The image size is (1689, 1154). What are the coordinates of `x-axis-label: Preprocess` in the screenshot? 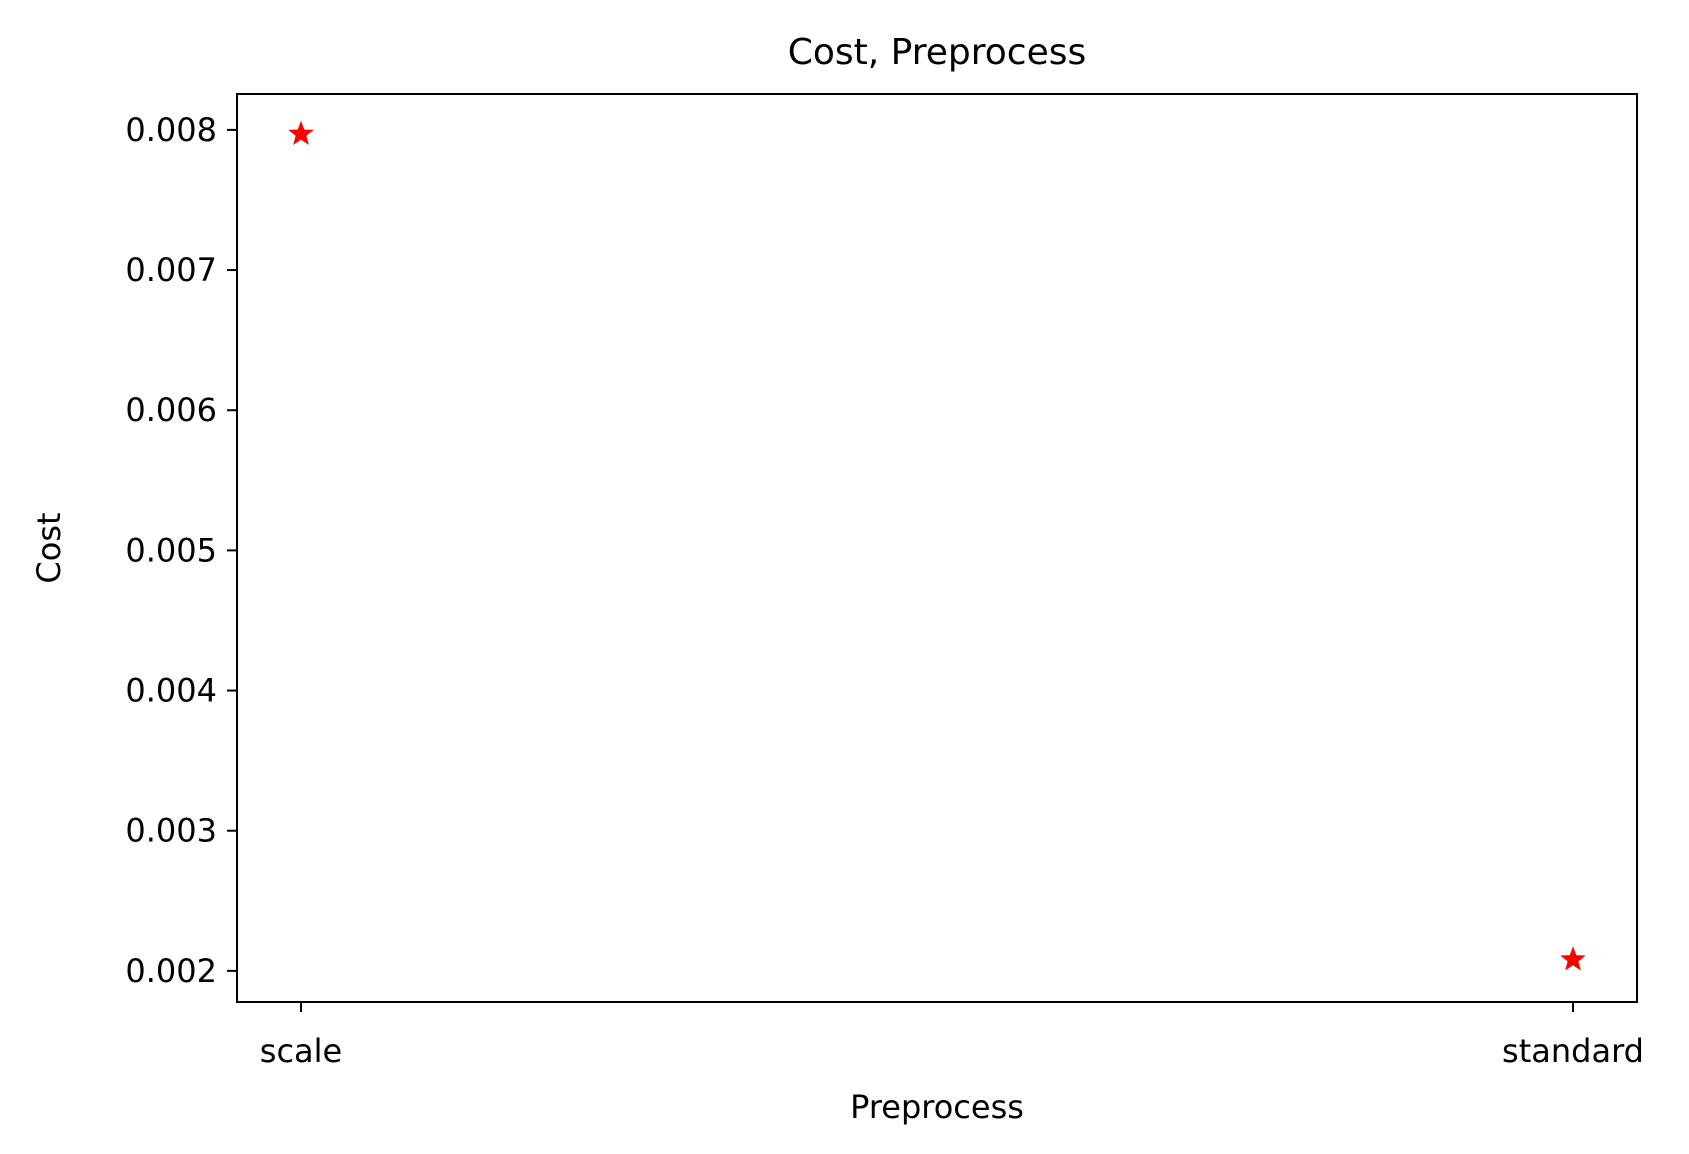 It's located at (937, 1107).